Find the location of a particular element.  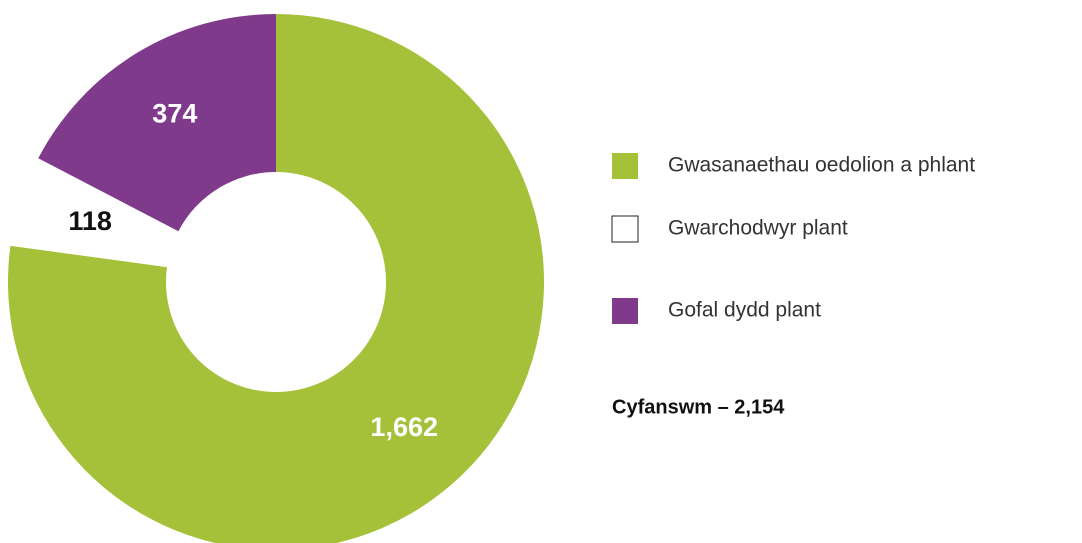

data-label: 118 is located at coordinates (90, 221).